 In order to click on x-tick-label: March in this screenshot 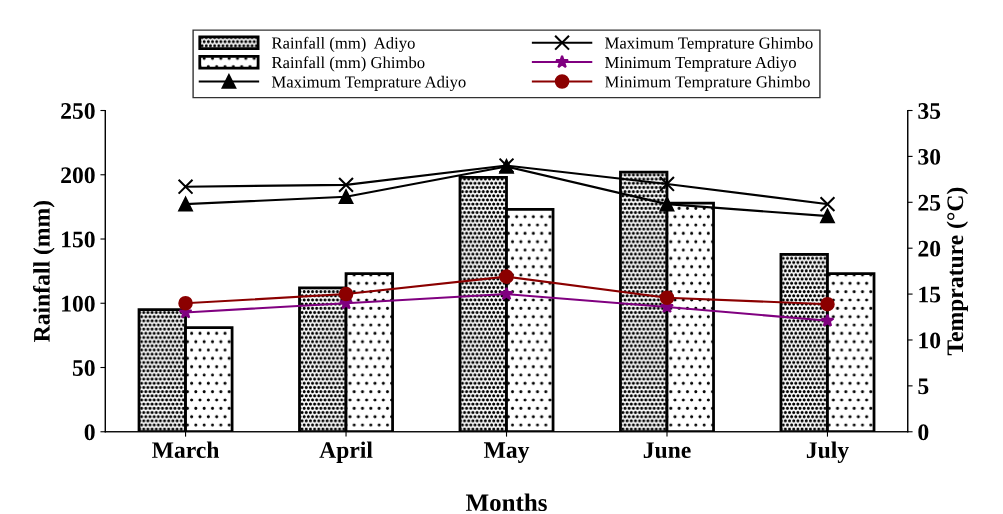, I will do `click(186, 450)`.